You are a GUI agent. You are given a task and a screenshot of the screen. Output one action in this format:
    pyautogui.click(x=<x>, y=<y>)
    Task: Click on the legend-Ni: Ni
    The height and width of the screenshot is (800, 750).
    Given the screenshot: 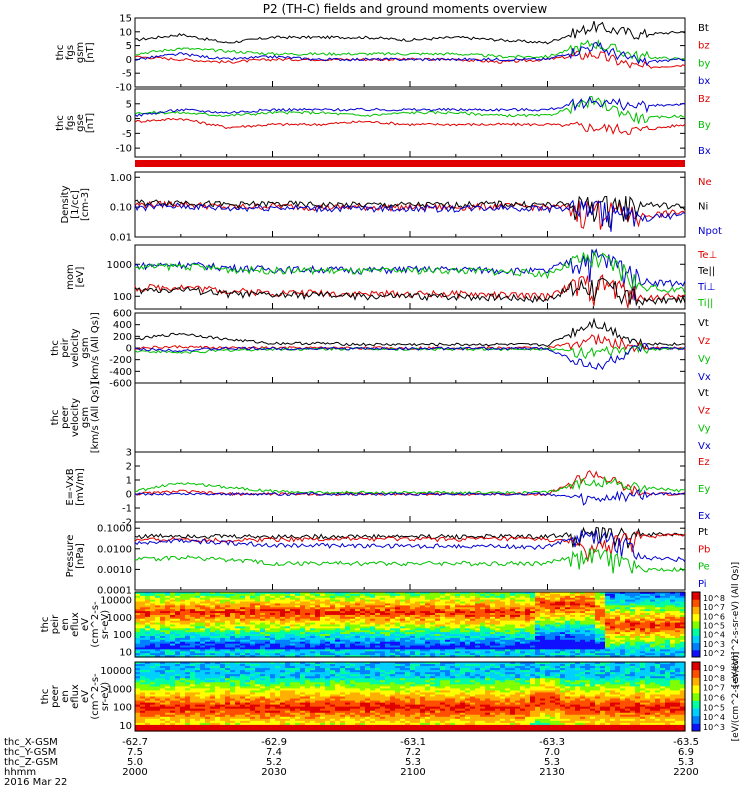 What is the action you would take?
    pyautogui.click(x=703, y=207)
    